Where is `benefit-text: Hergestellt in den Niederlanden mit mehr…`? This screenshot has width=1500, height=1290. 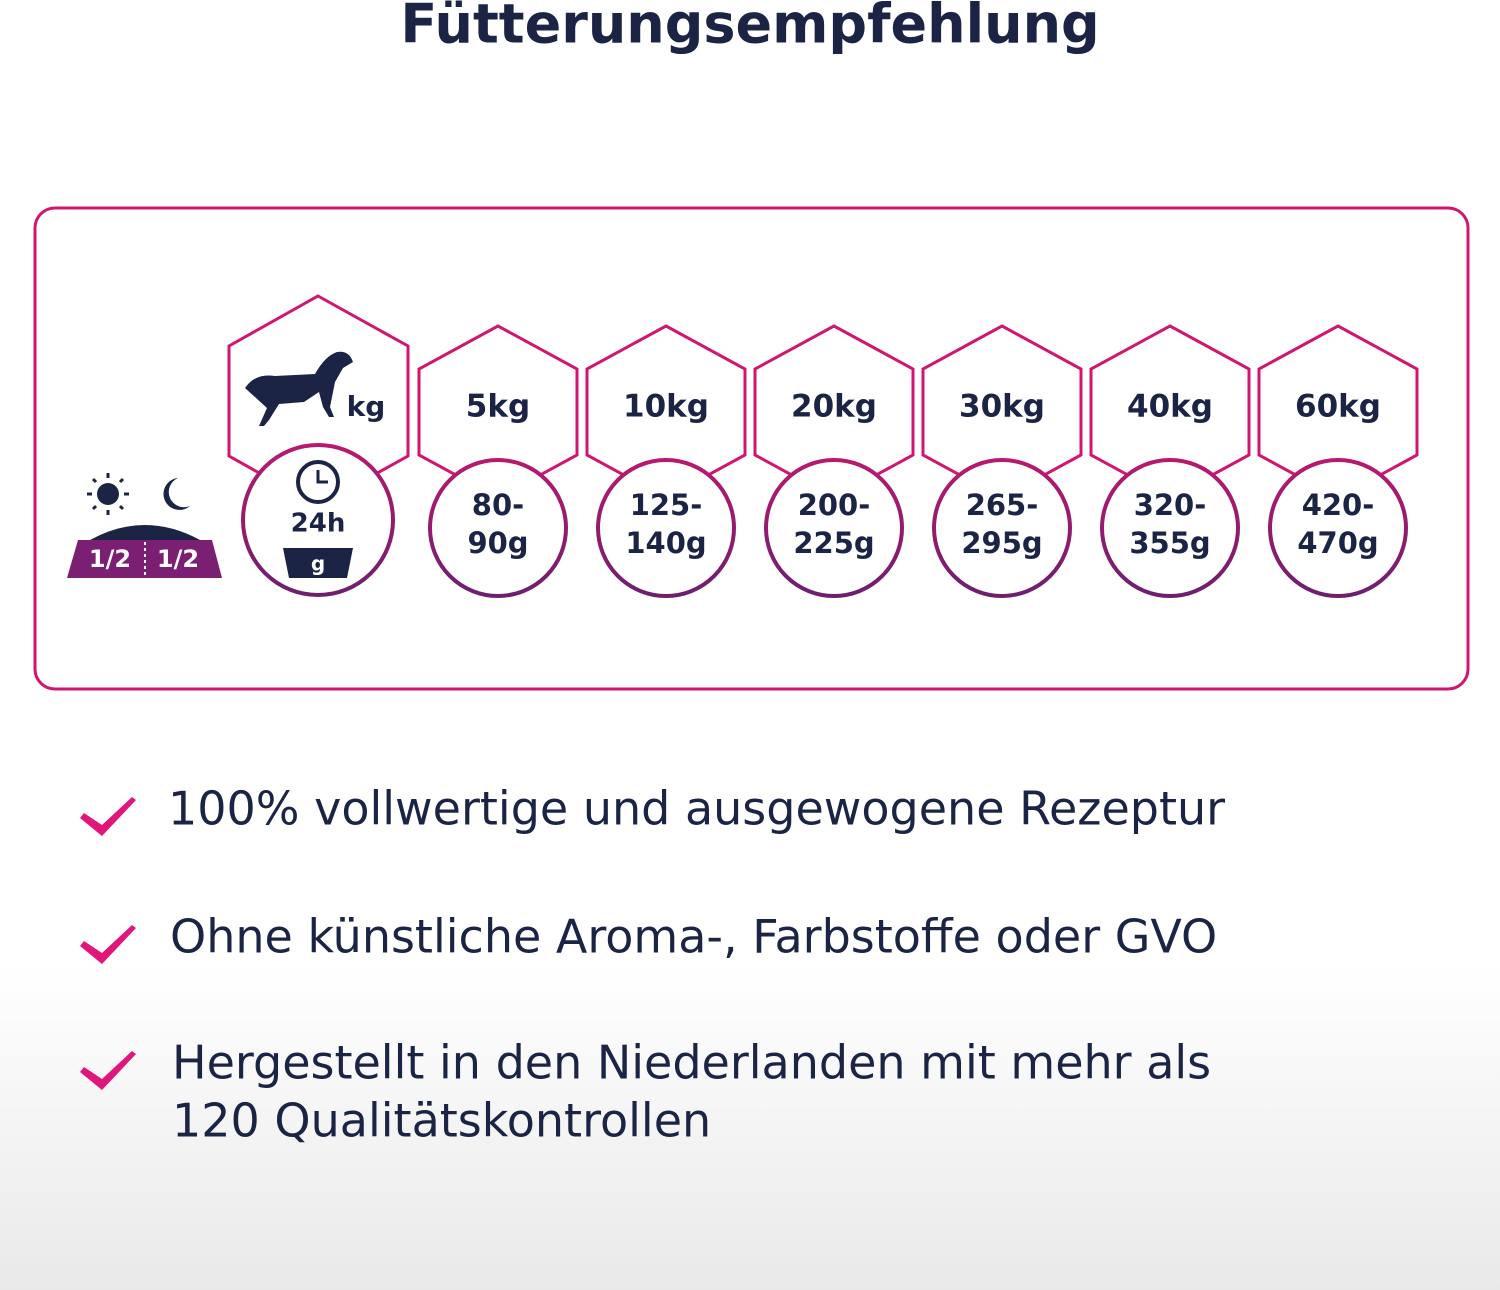
benefit-text: Hergestellt in den Niederlanden mit mehr… is located at coordinates (691, 1063).